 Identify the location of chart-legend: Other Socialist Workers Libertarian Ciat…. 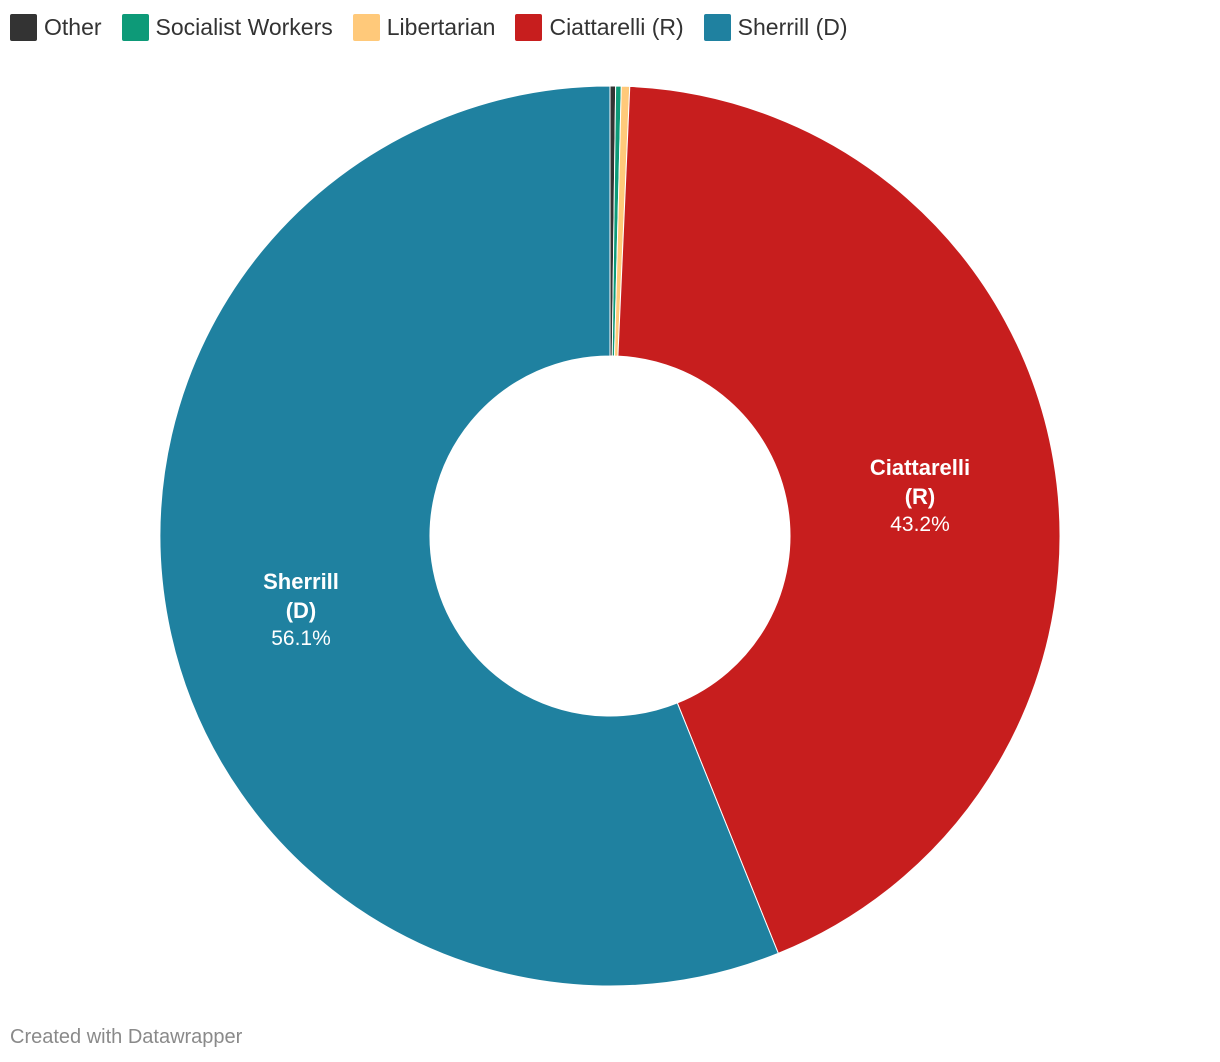
(439, 27).